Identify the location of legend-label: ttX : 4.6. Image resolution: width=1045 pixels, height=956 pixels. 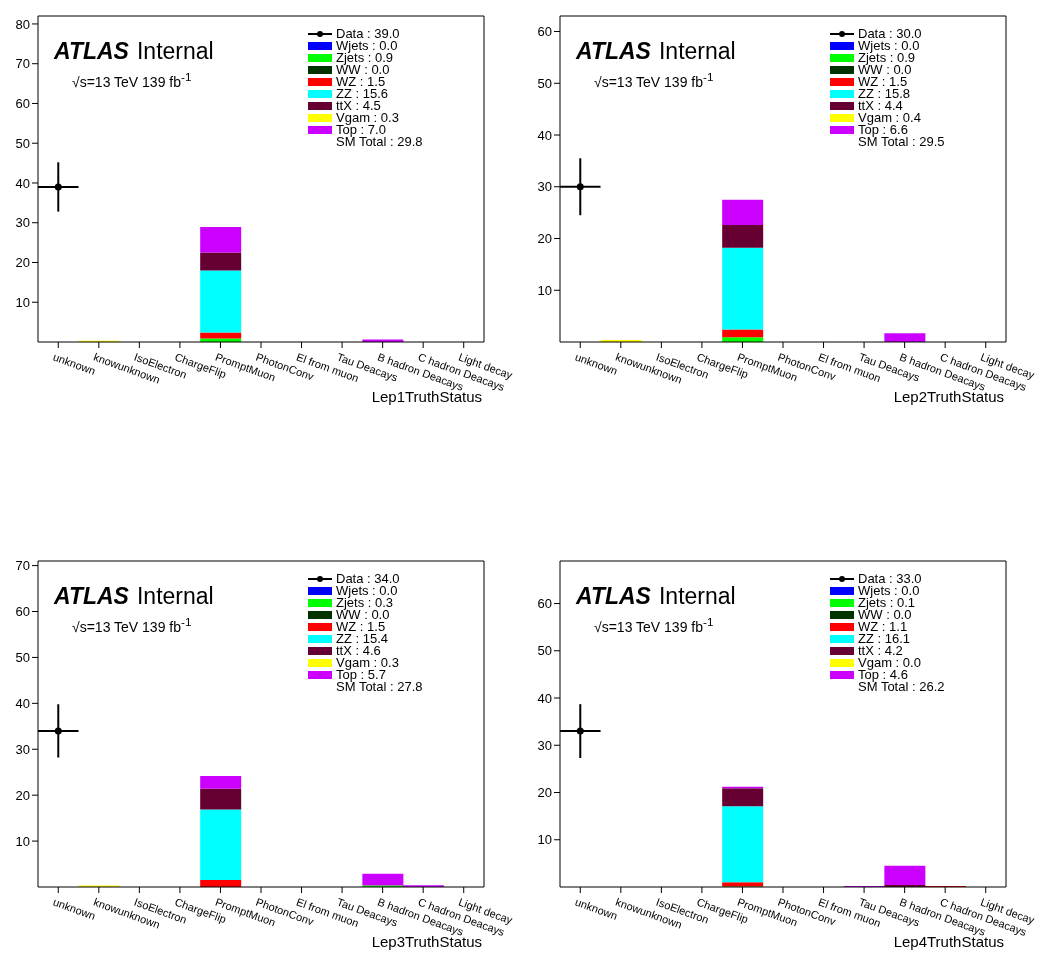
(358, 650).